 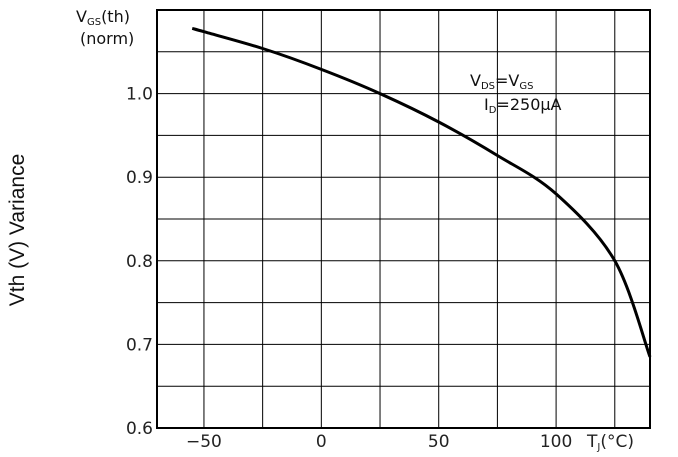 I want to click on y-tick-label: 1.0, so click(x=139, y=95).